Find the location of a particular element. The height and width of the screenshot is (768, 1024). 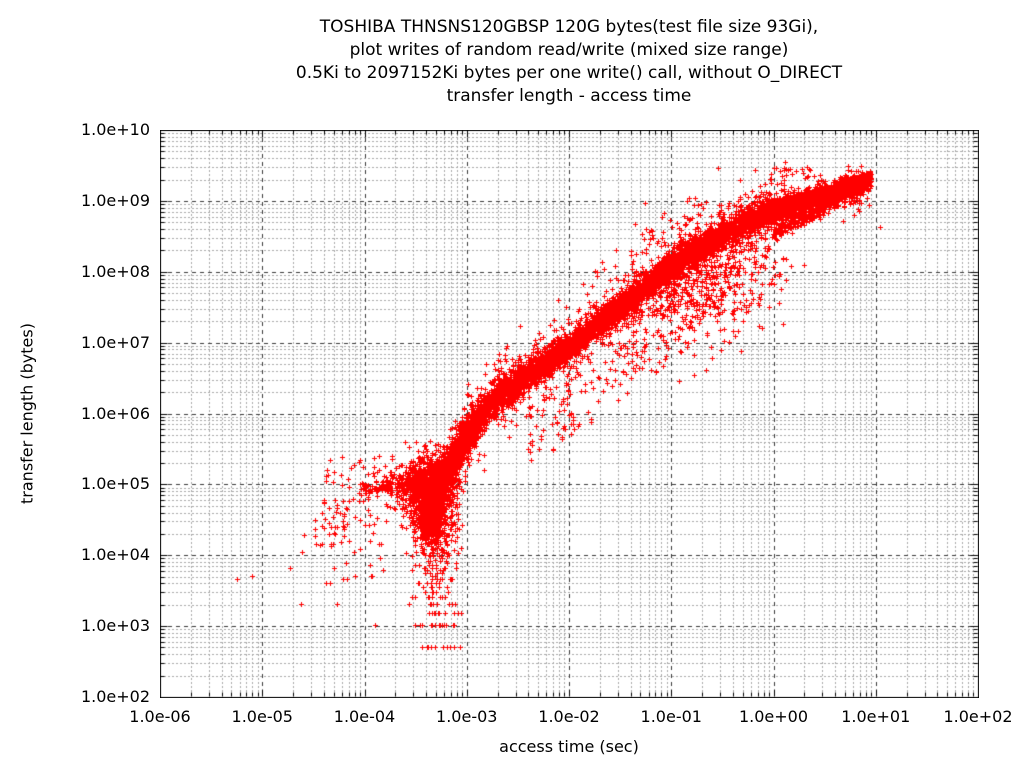

x-tick-label: 1.0e-01 is located at coordinates (671, 716).